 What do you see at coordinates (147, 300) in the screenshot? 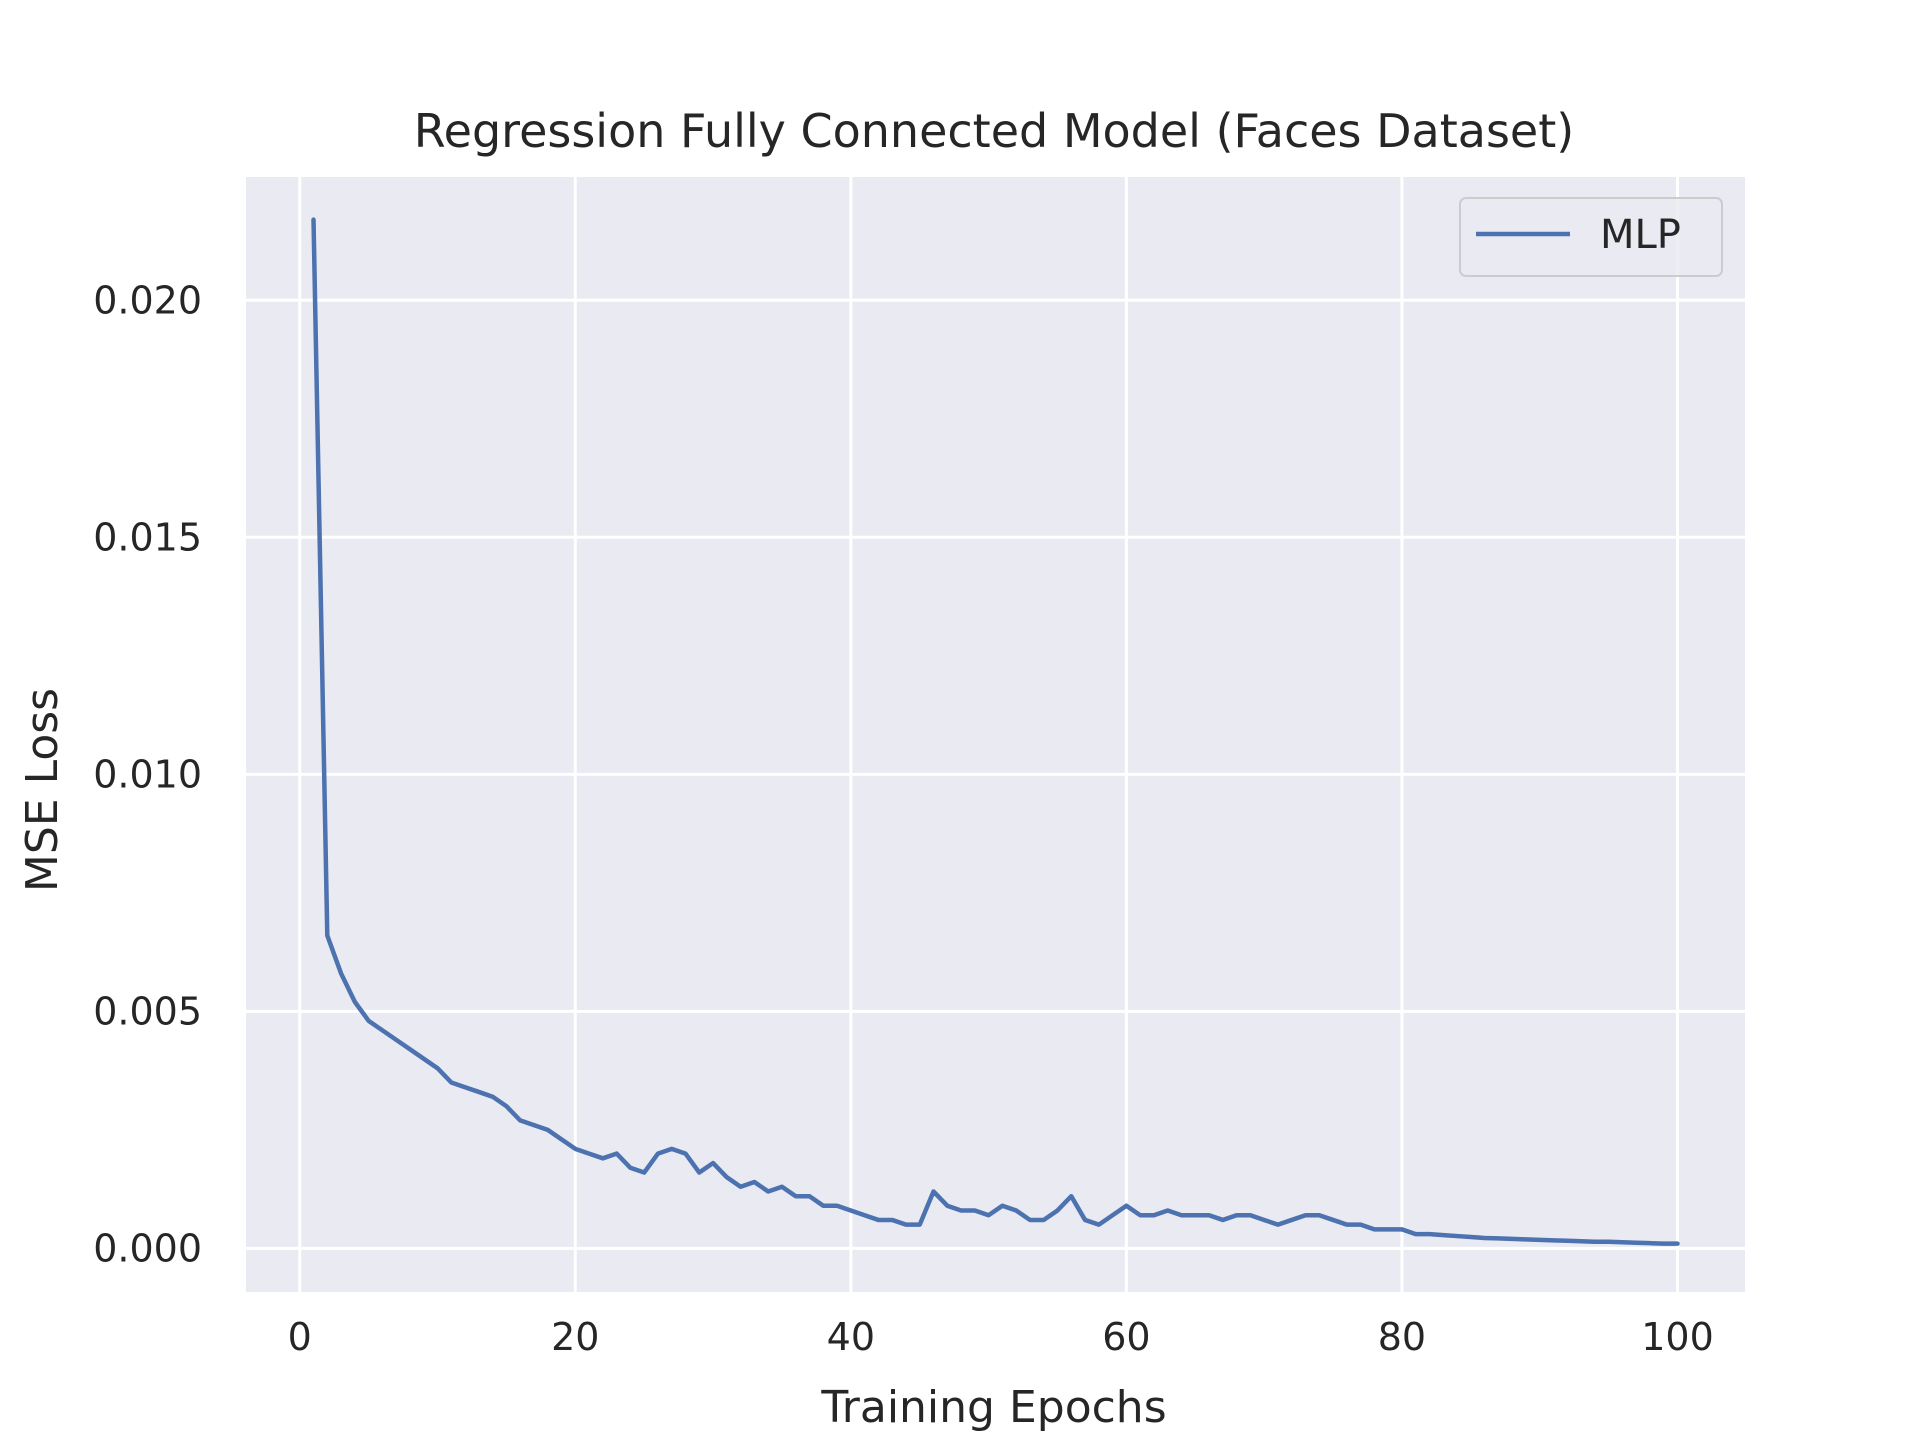
I see `y-tick-label: 0.020` at bounding box center [147, 300].